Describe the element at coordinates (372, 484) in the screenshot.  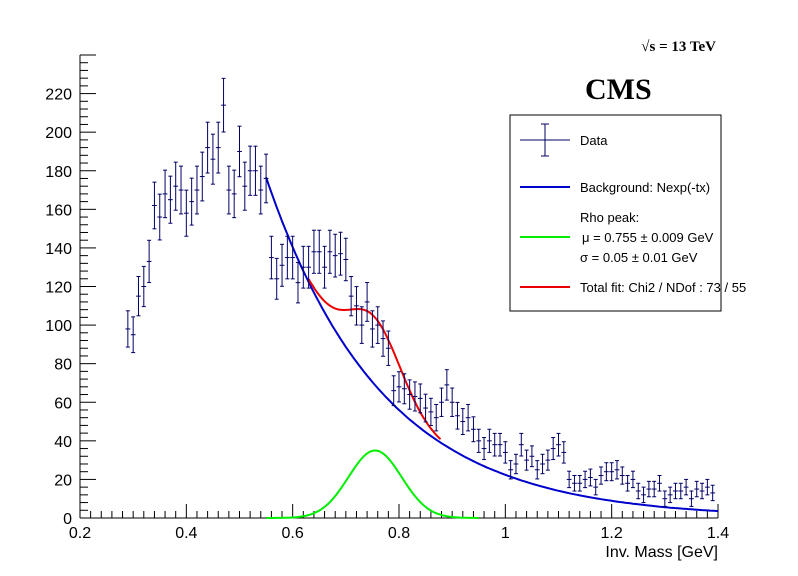
I see `rho-peak-curve` at that location.